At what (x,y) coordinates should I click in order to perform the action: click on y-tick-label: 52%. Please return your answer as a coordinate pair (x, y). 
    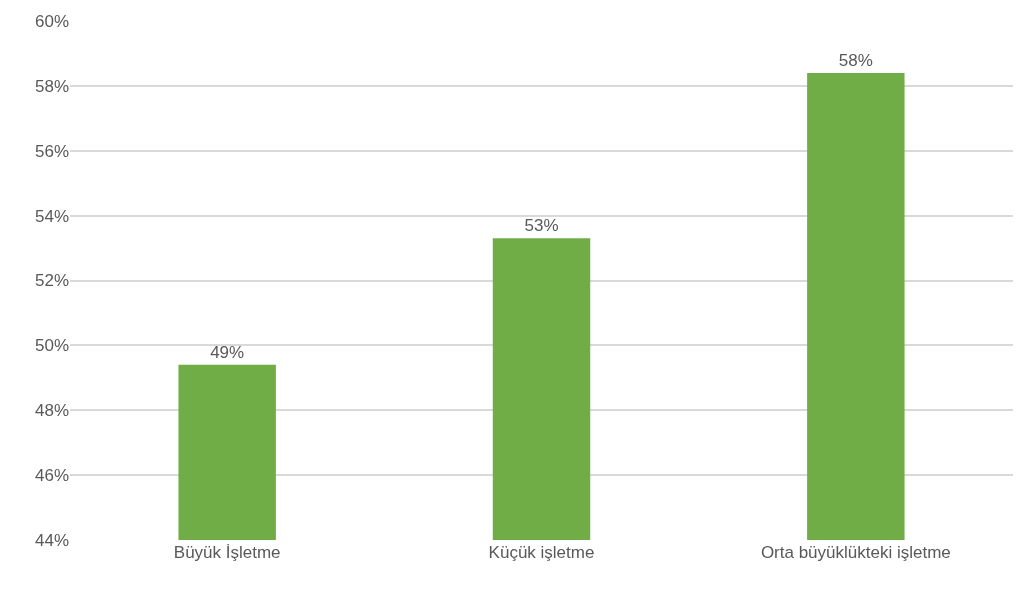
    Looking at the image, I should click on (51, 281).